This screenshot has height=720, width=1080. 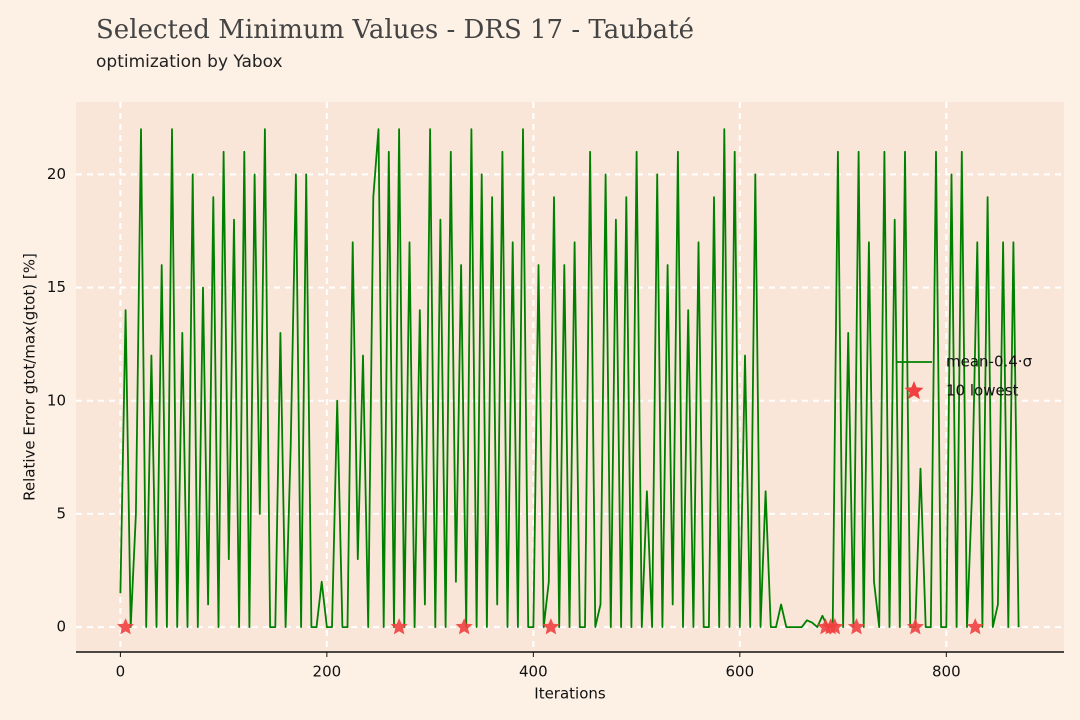 What do you see at coordinates (121, 672) in the screenshot?
I see `x-tick-label: 0` at bounding box center [121, 672].